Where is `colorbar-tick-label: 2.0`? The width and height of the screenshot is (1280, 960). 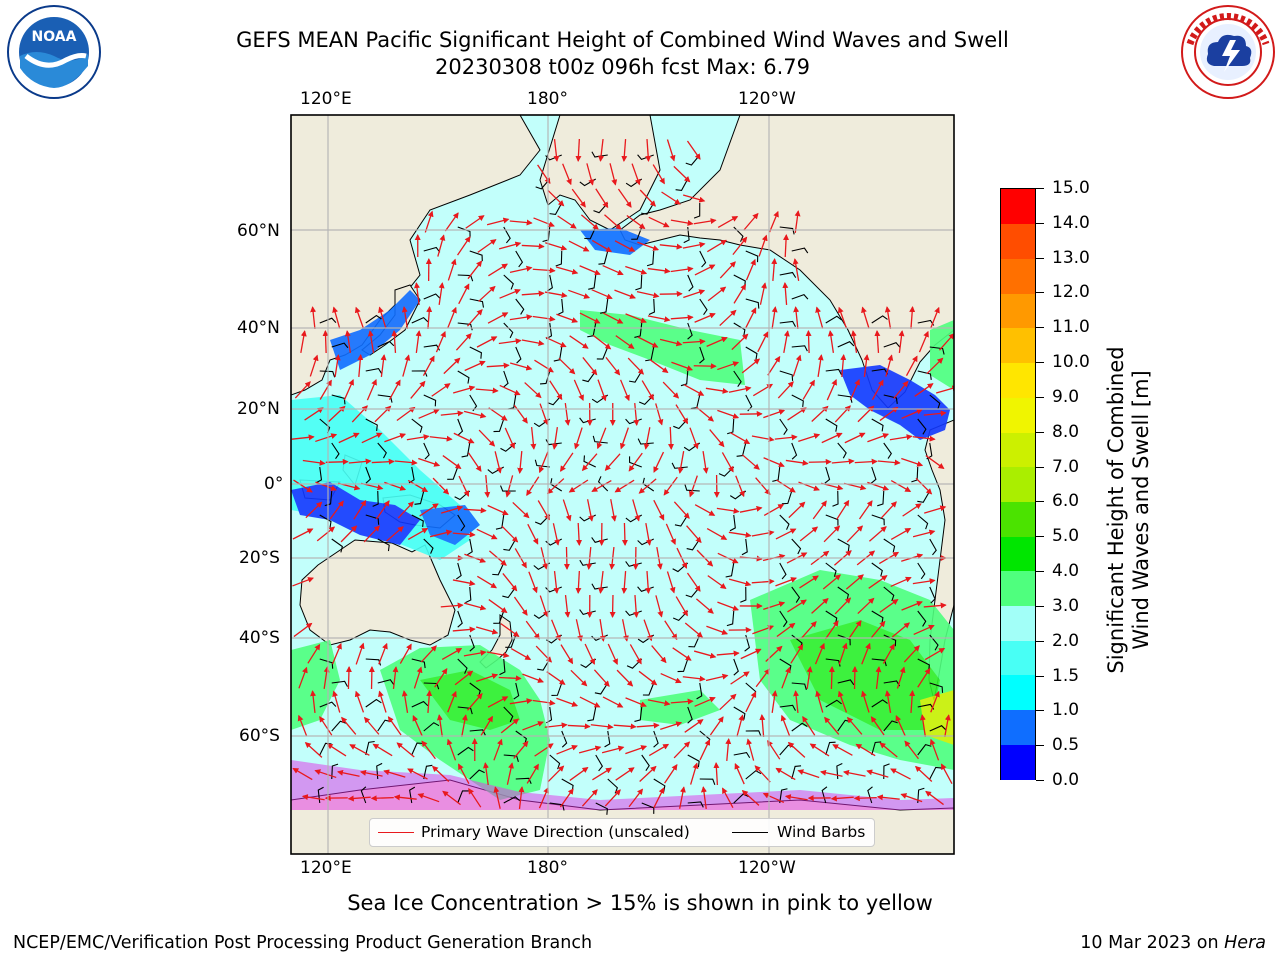
colorbar-tick-label: 2.0 is located at coordinates (1066, 640).